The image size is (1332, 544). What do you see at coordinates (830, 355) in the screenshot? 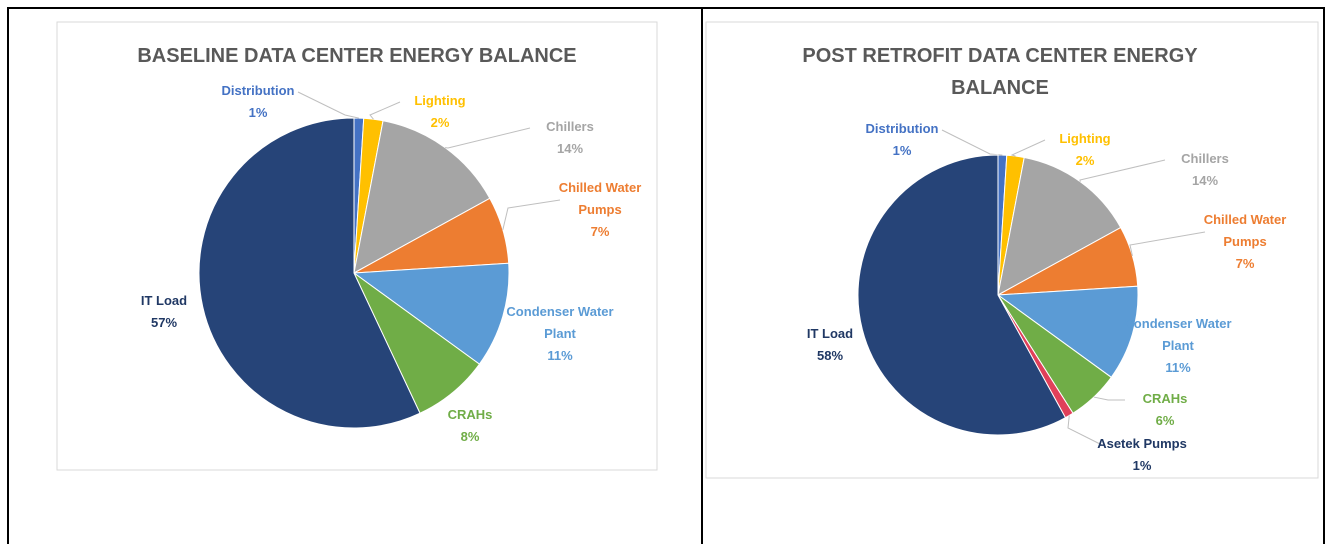
I see `slice-value: 58%` at bounding box center [830, 355].